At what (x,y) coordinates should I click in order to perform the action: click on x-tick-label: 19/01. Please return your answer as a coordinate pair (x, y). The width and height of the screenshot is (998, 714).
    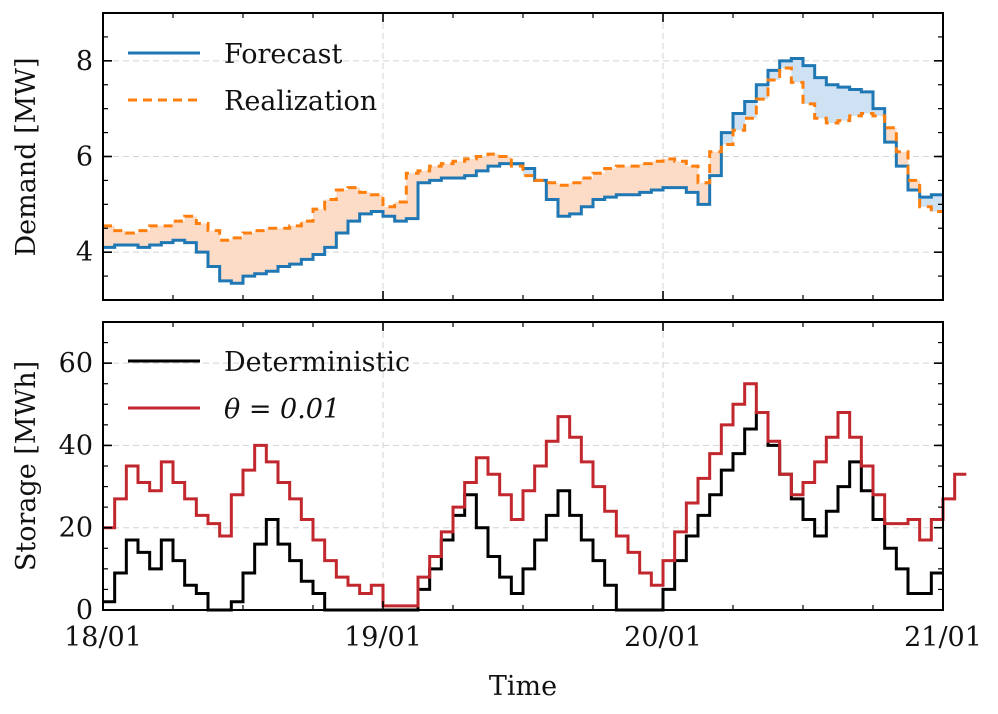
    Looking at the image, I should click on (383, 637).